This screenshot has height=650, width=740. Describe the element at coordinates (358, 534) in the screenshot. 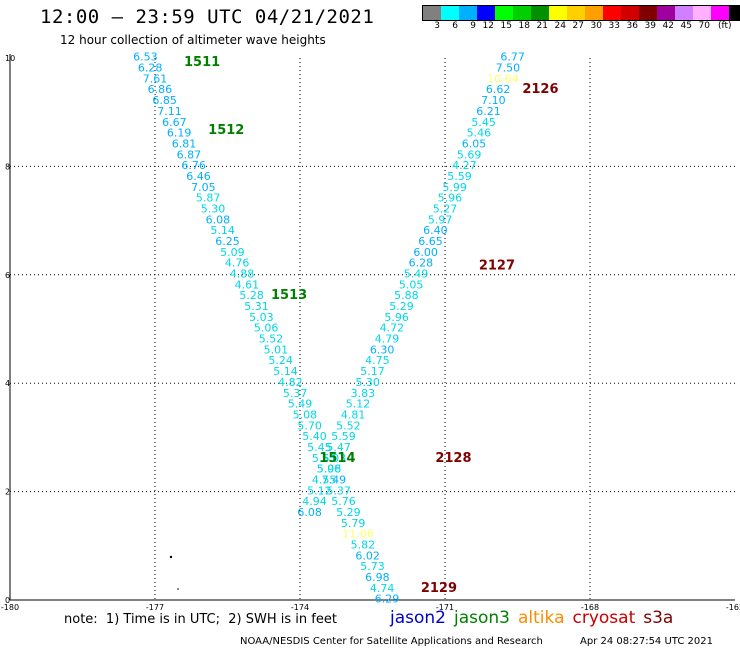

I see `wave-height-label: 11.06` at that location.